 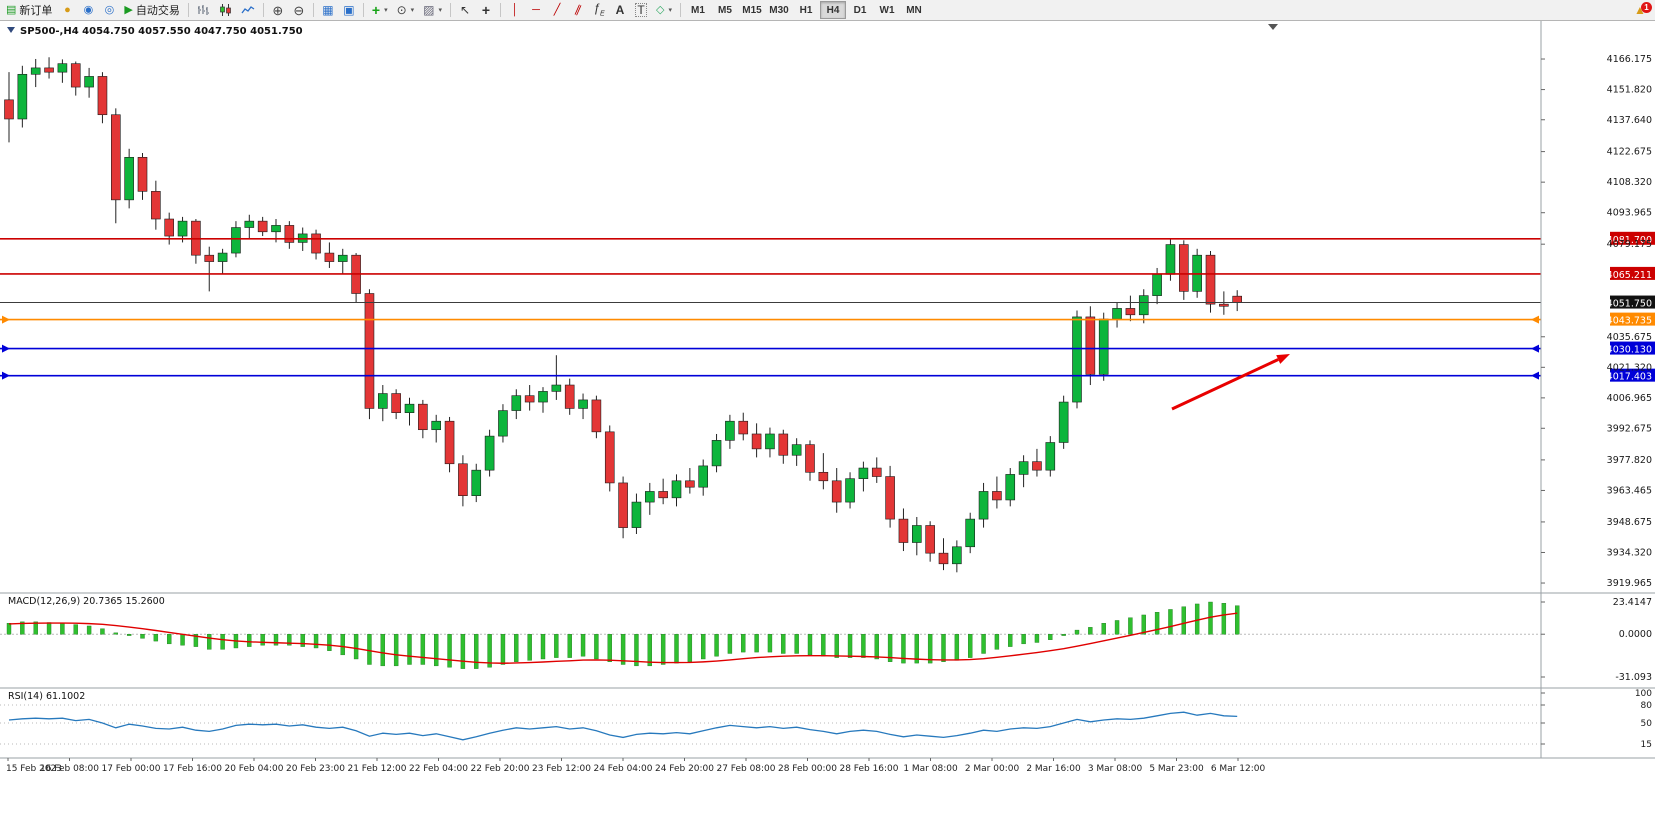 What do you see at coordinates (827, 348) in the screenshot?
I see `hline-4030.130: 4030.130` at bounding box center [827, 348].